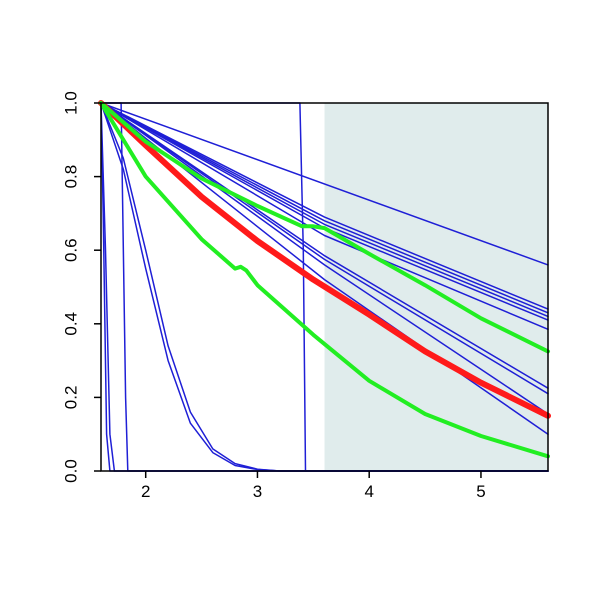  Describe the element at coordinates (70, 103) in the screenshot. I see `y-tick-label: 1.0` at that location.